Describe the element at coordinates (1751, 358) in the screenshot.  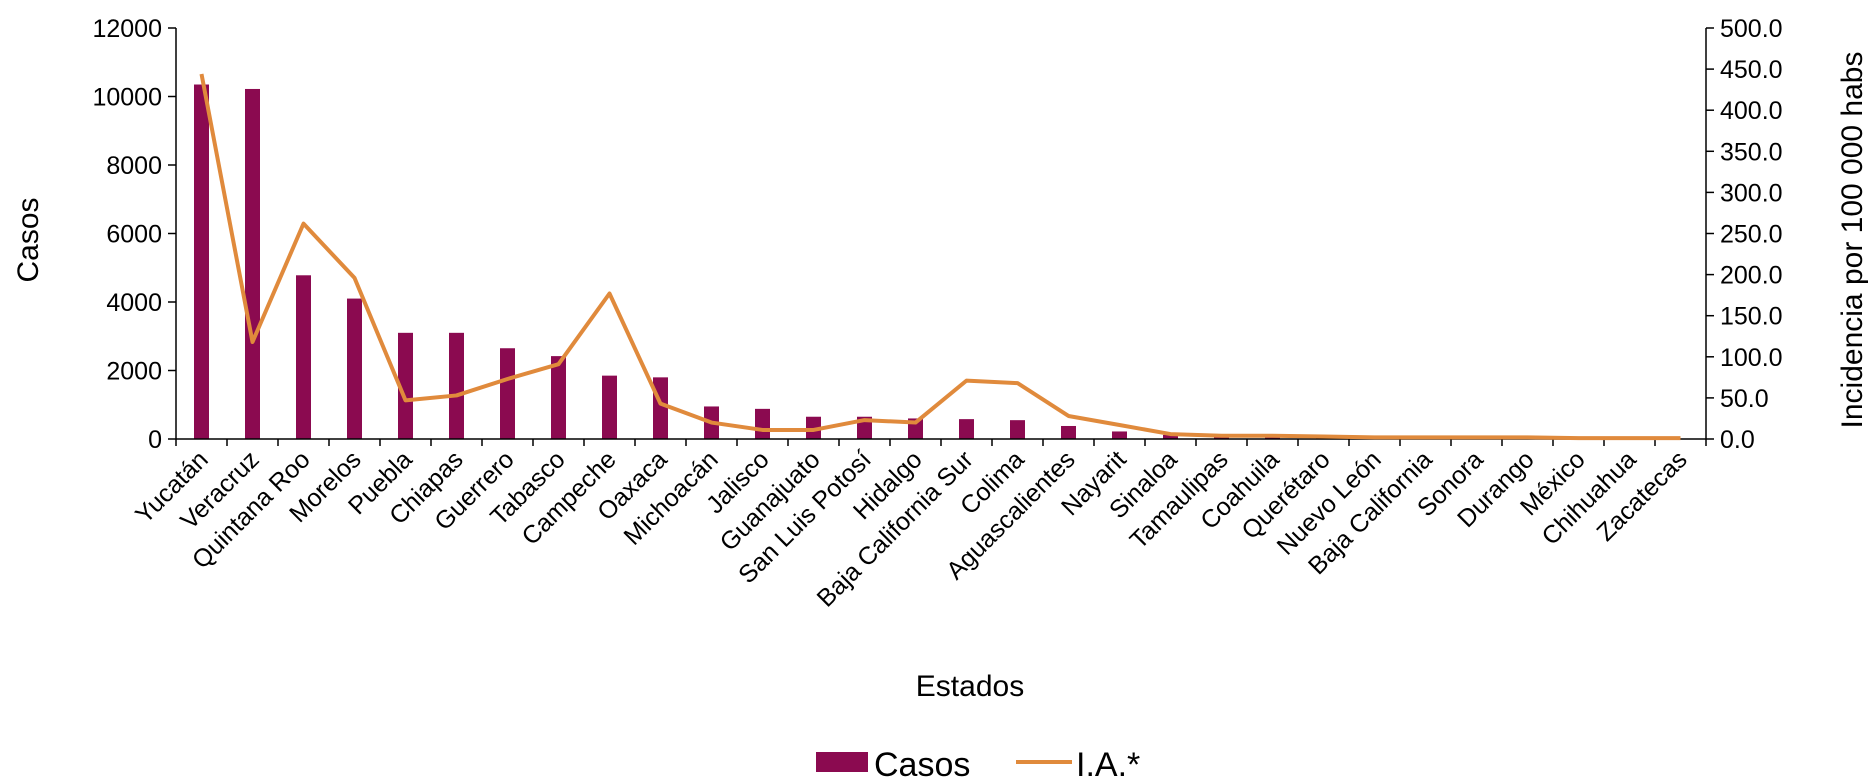
I see `right-tick-label: 100.0` at that location.